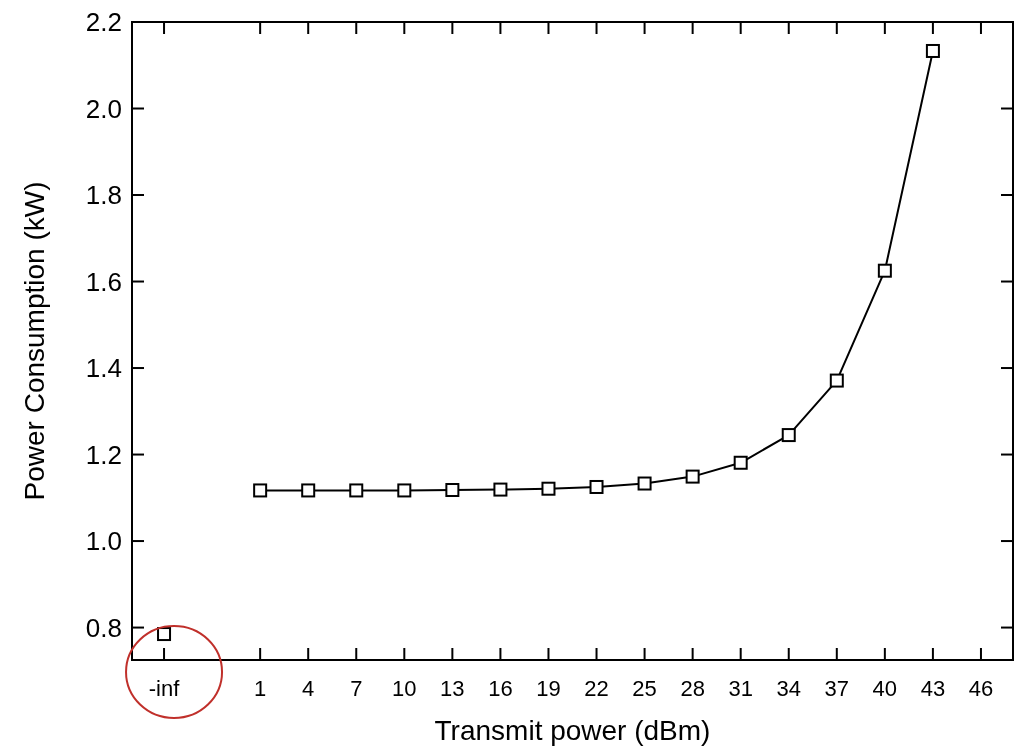  Describe the element at coordinates (596, 688) in the screenshot. I see `x-tick-label: 22` at that location.